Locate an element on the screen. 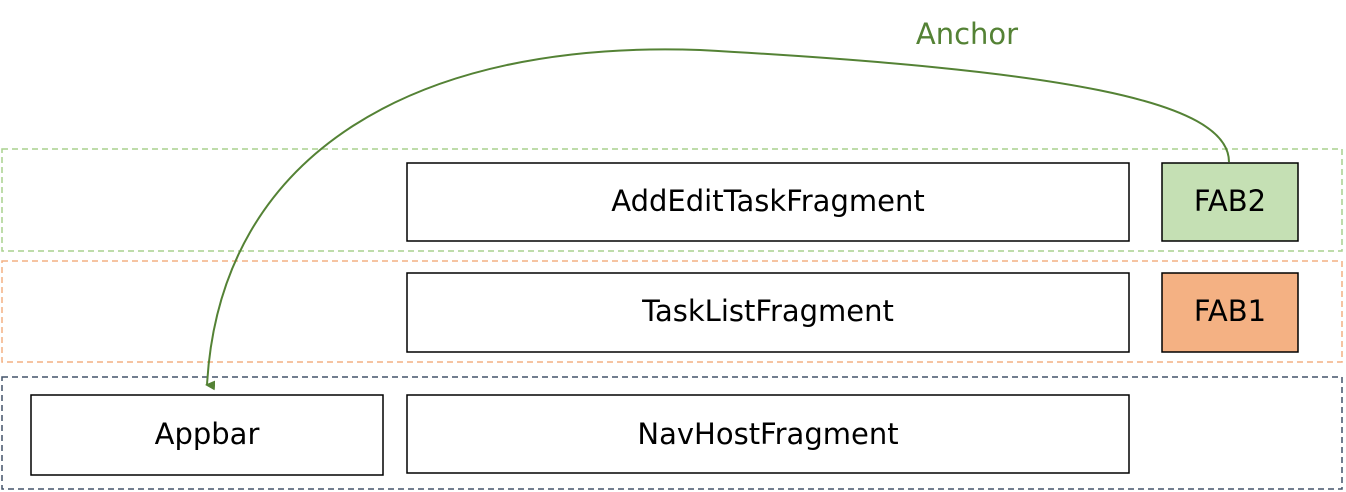 The height and width of the screenshot is (492, 1346). node-label: Appbar is located at coordinates (207, 434).